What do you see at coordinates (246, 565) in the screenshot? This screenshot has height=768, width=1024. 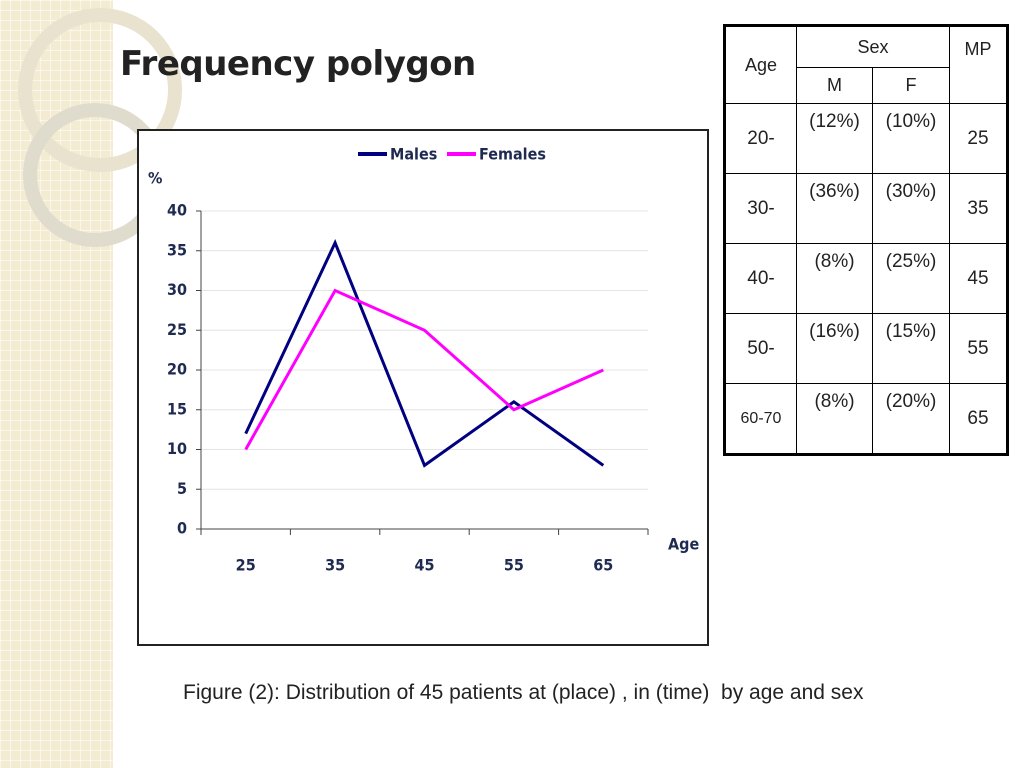 I see `x-tick-label: 25` at bounding box center [246, 565].